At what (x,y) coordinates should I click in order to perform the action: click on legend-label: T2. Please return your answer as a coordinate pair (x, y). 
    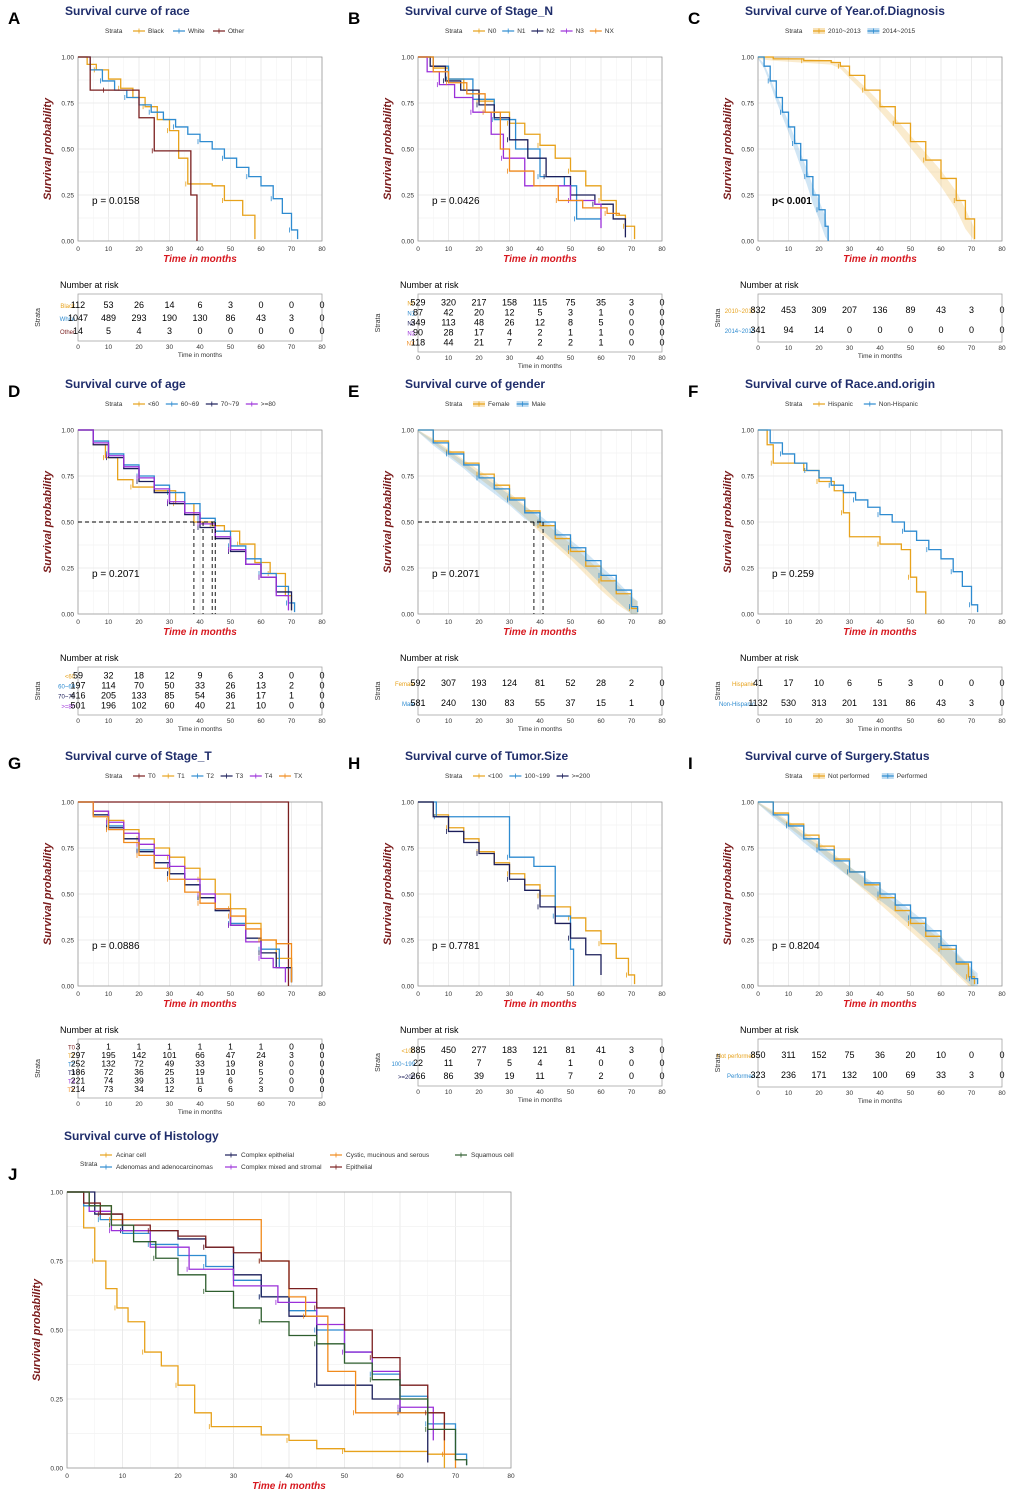
    Looking at the image, I should click on (210, 776).